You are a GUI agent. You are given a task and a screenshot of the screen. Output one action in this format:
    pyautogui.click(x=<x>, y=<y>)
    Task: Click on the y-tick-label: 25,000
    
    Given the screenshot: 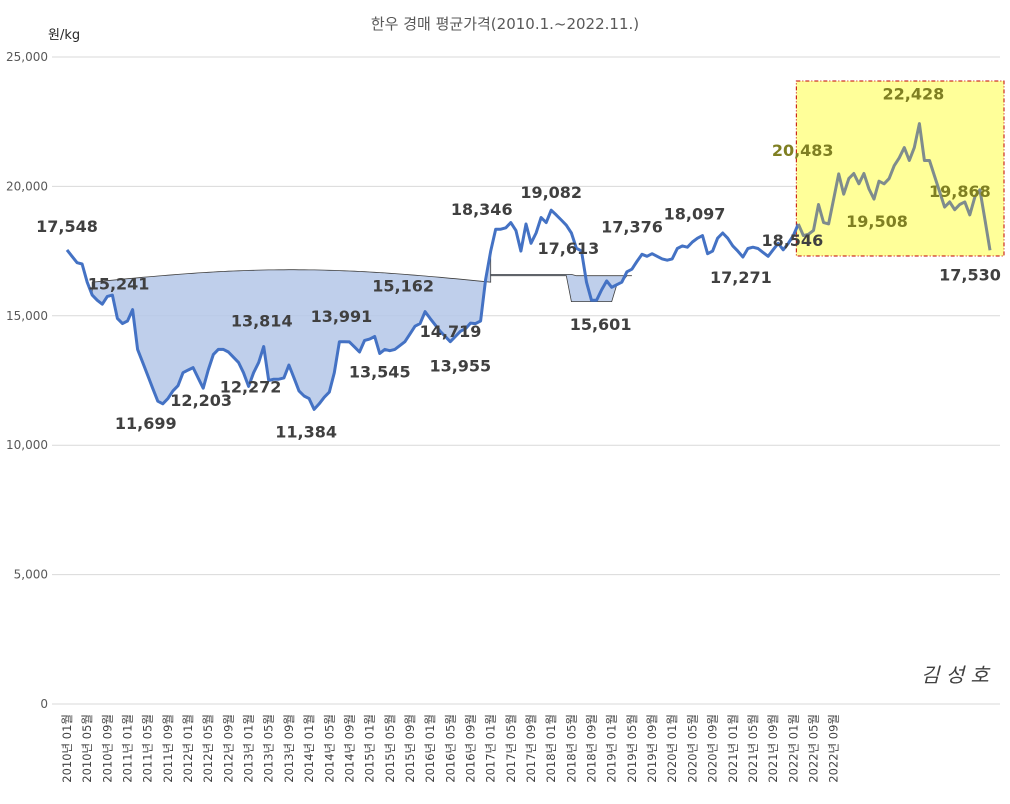 What is the action you would take?
    pyautogui.click(x=27, y=57)
    